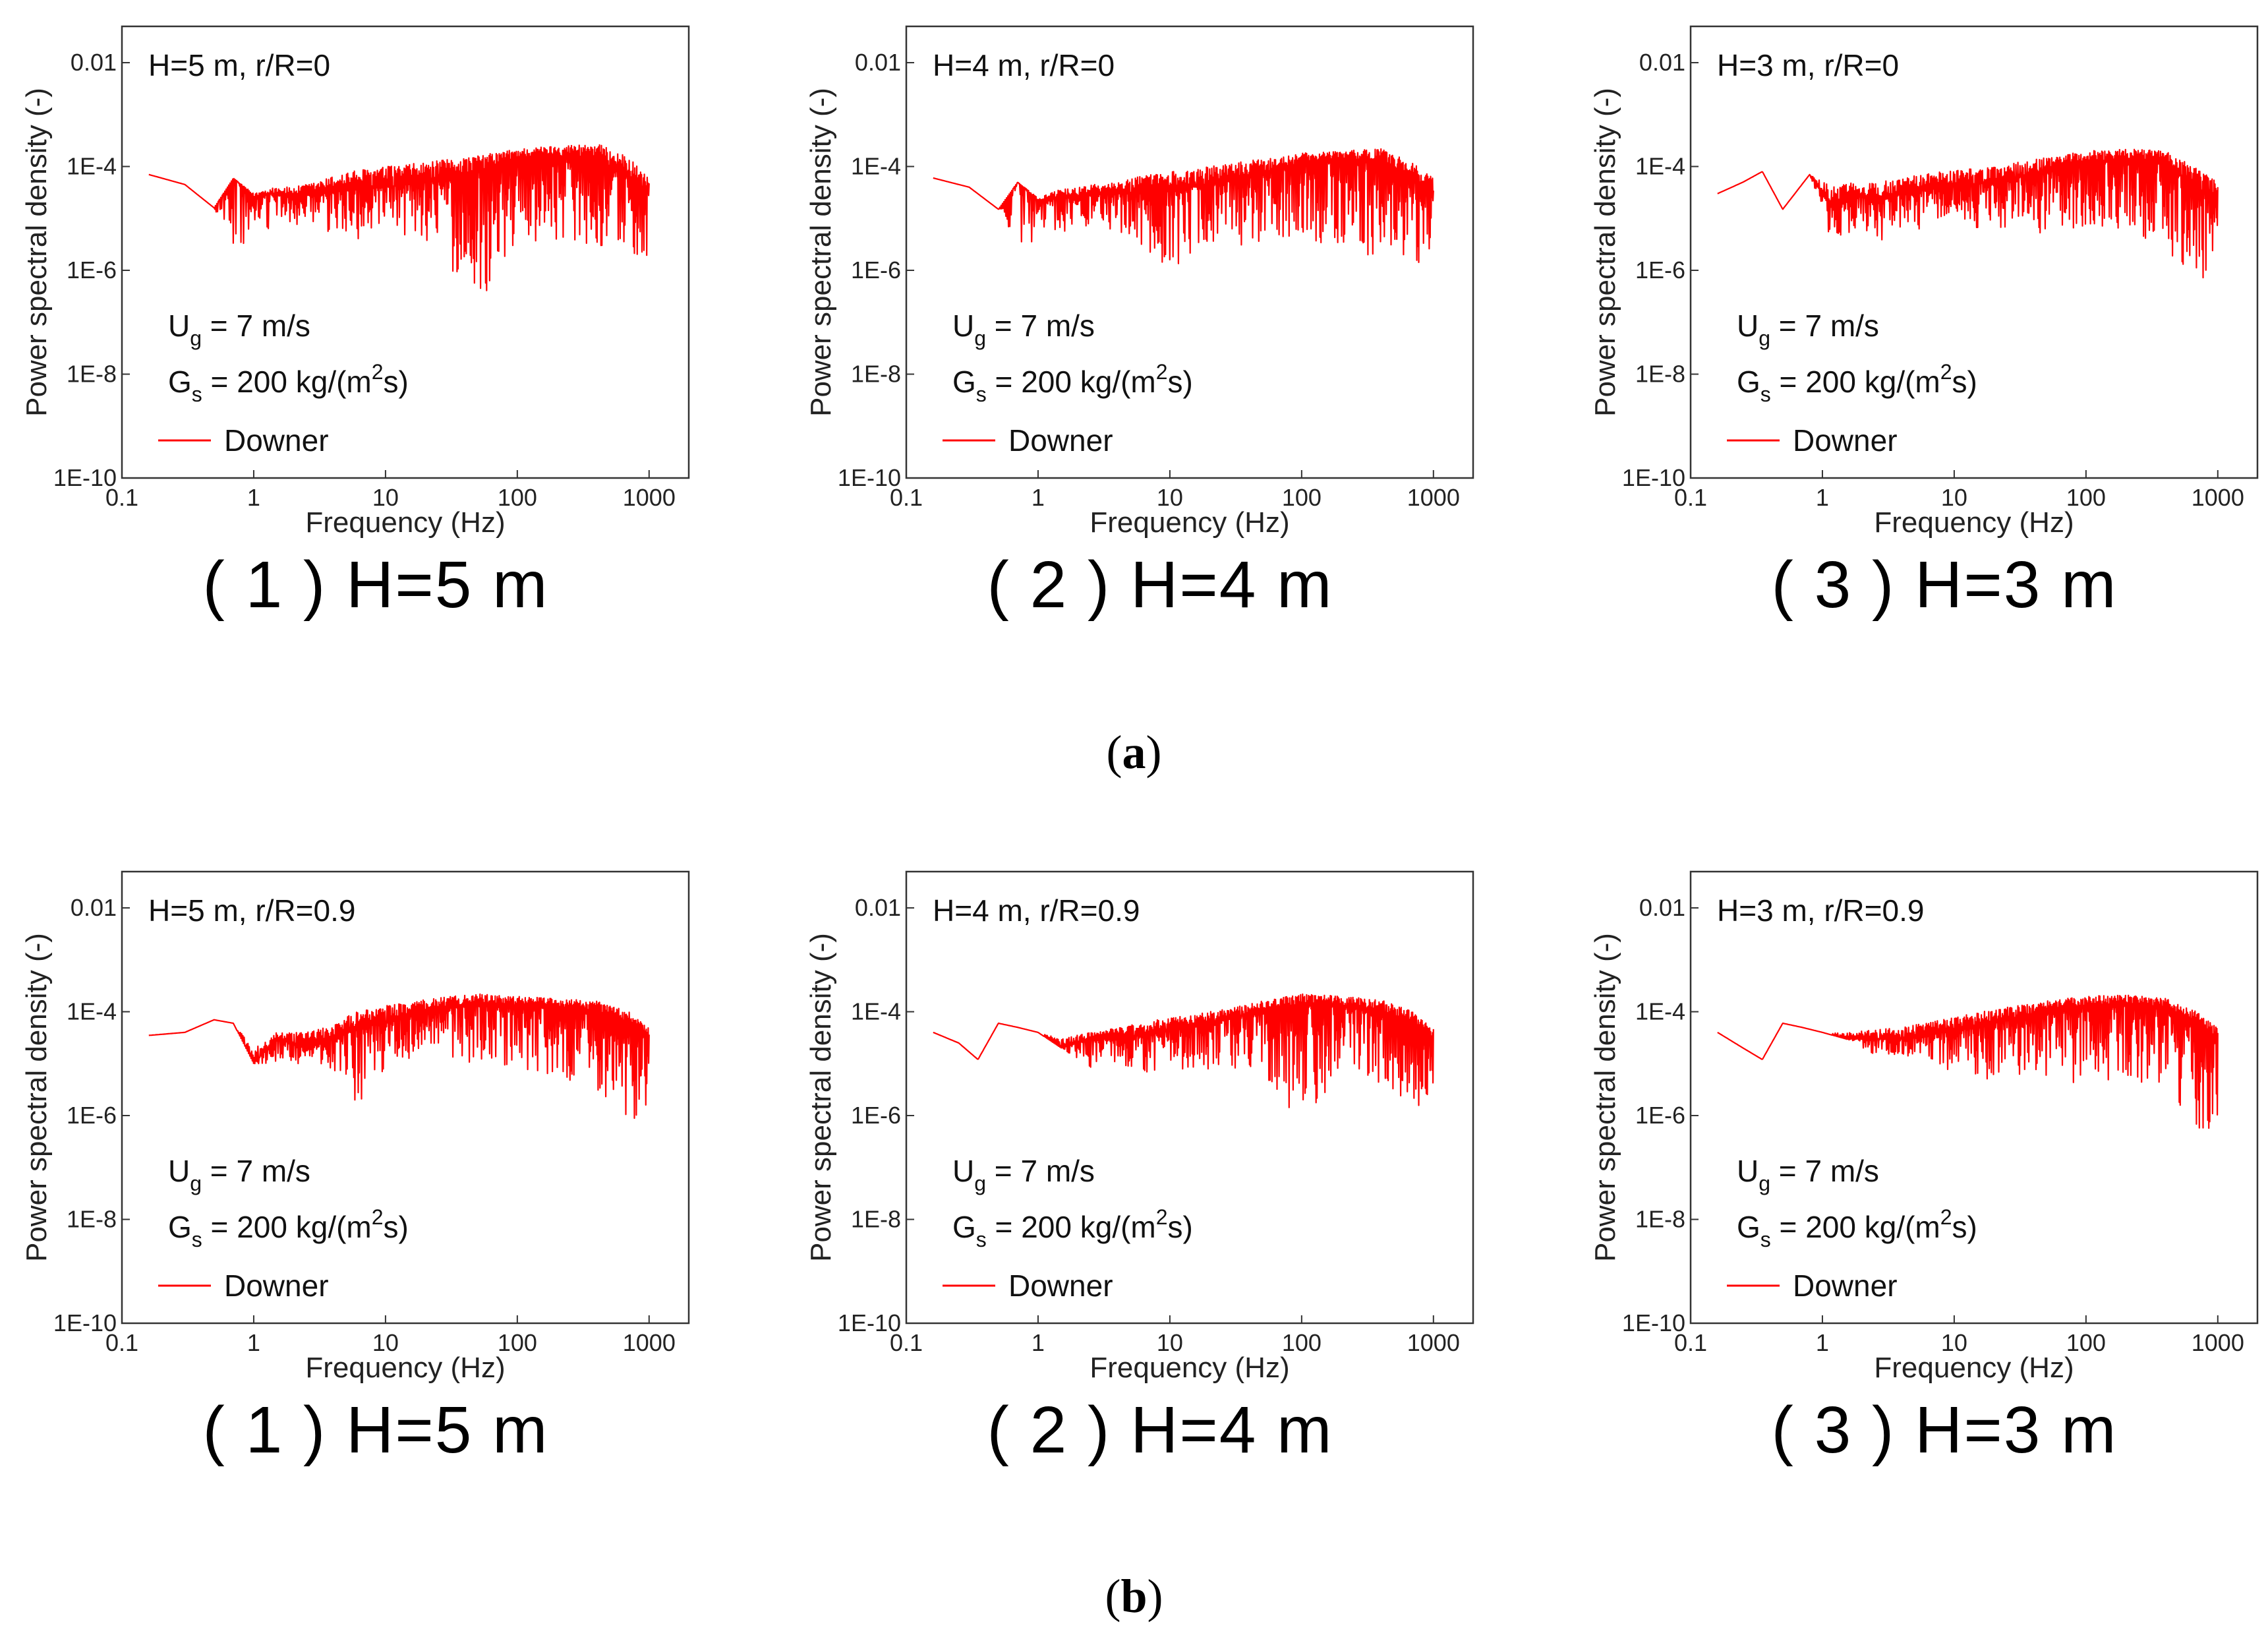 The height and width of the screenshot is (1643, 2268). I want to click on subcaption-a3: ( 3 ) H=3 m, so click(1944, 585).